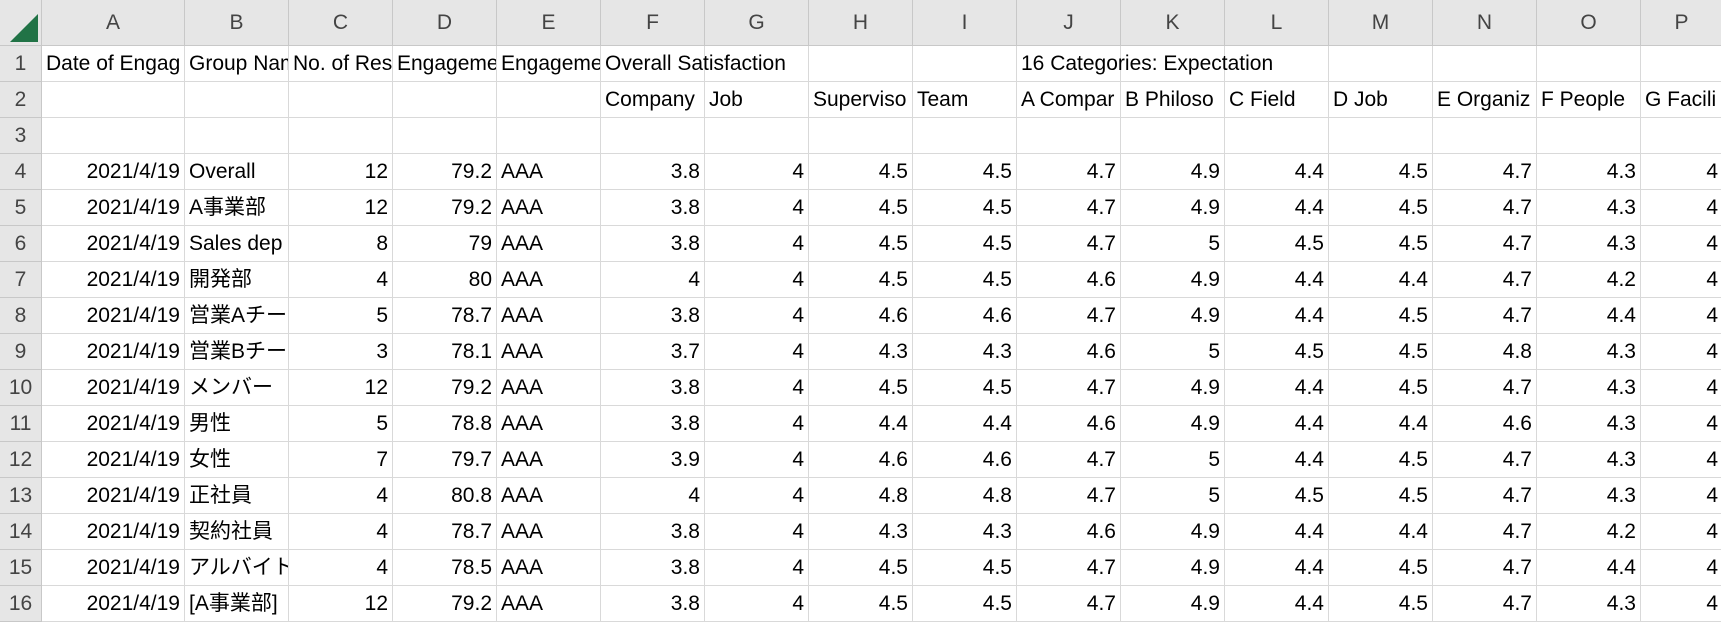 This screenshot has width=1721, height=625. What do you see at coordinates (445, 496) in the screenshot?
I see `cell: 80.8` at bounding box center [445, 496].